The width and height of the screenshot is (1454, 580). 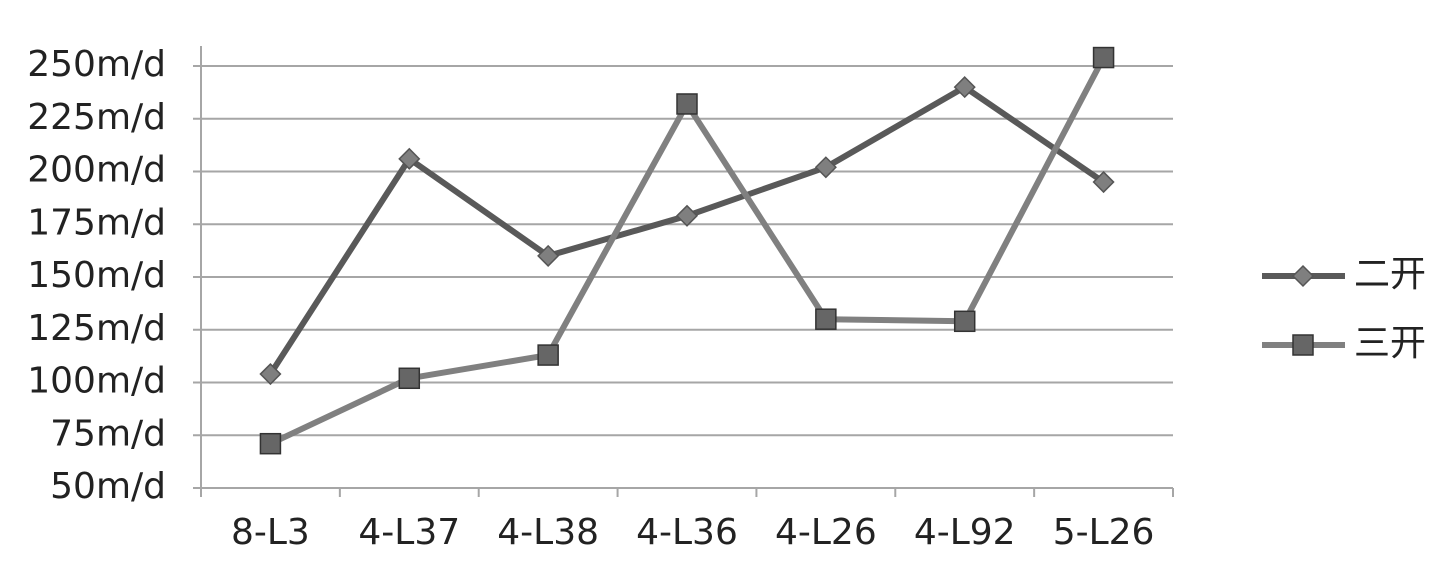 I want to click on y-tick-label: 75m/d, so click(x=108, y=433).